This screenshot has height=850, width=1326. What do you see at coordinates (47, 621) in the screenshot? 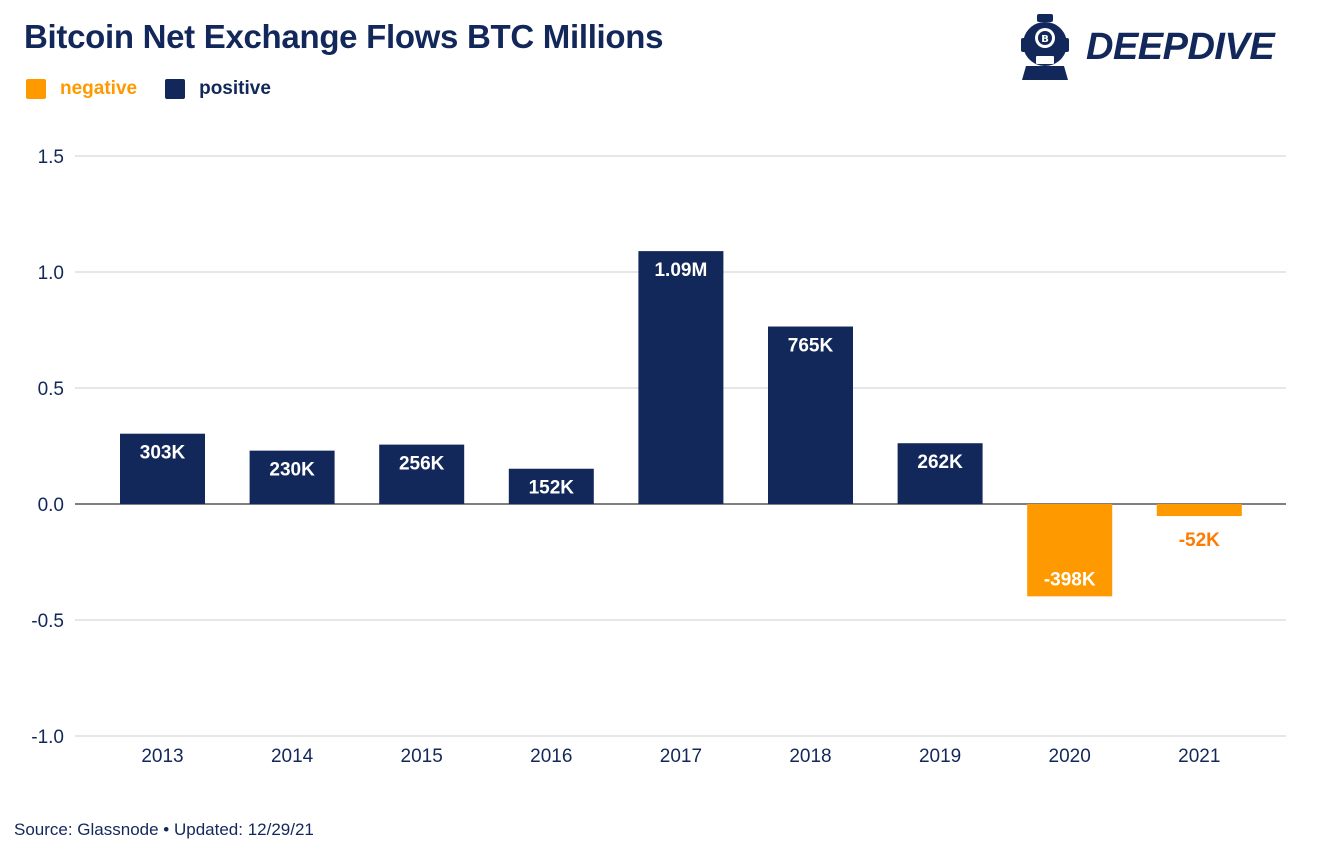
I see `y-tick-label: -0.5` at bounding box center [47, 621].